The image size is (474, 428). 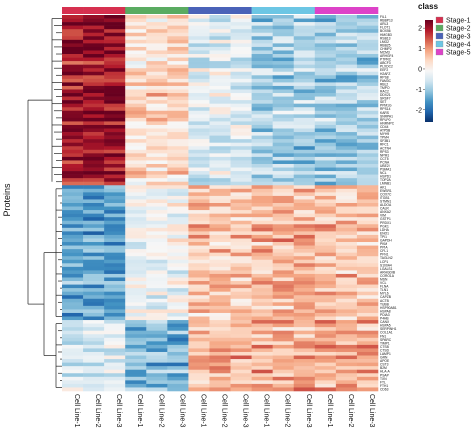 I want to click on row-label: PSAP, so click(x=385, y=375).